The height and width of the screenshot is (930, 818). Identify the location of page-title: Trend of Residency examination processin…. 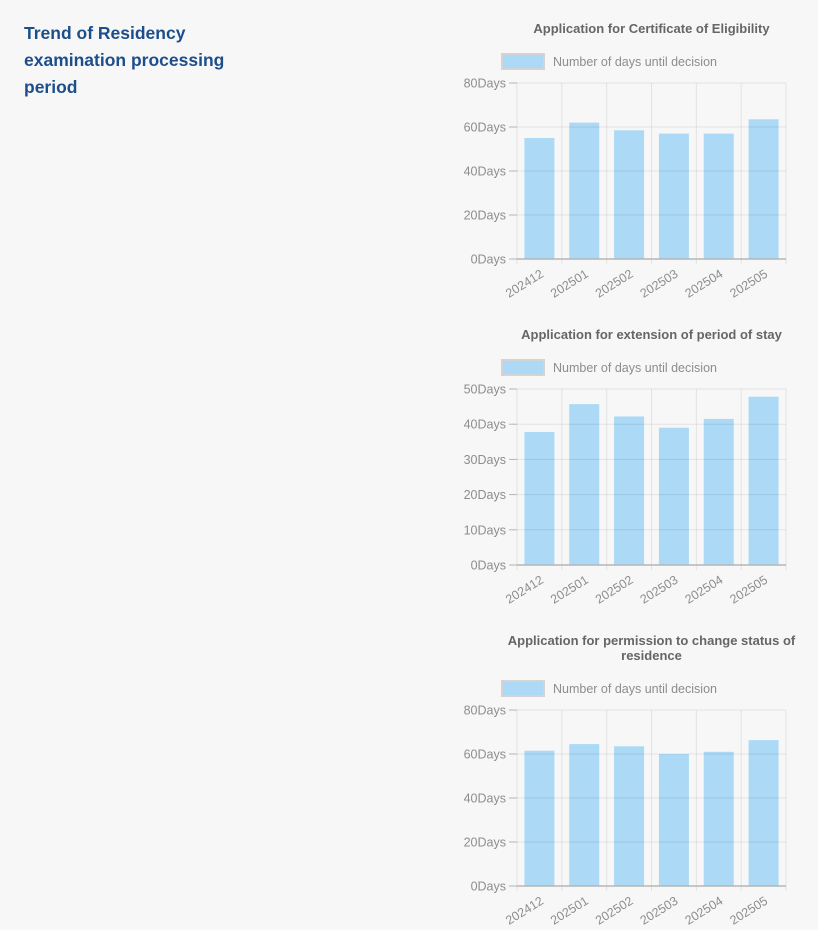
(124, 60).